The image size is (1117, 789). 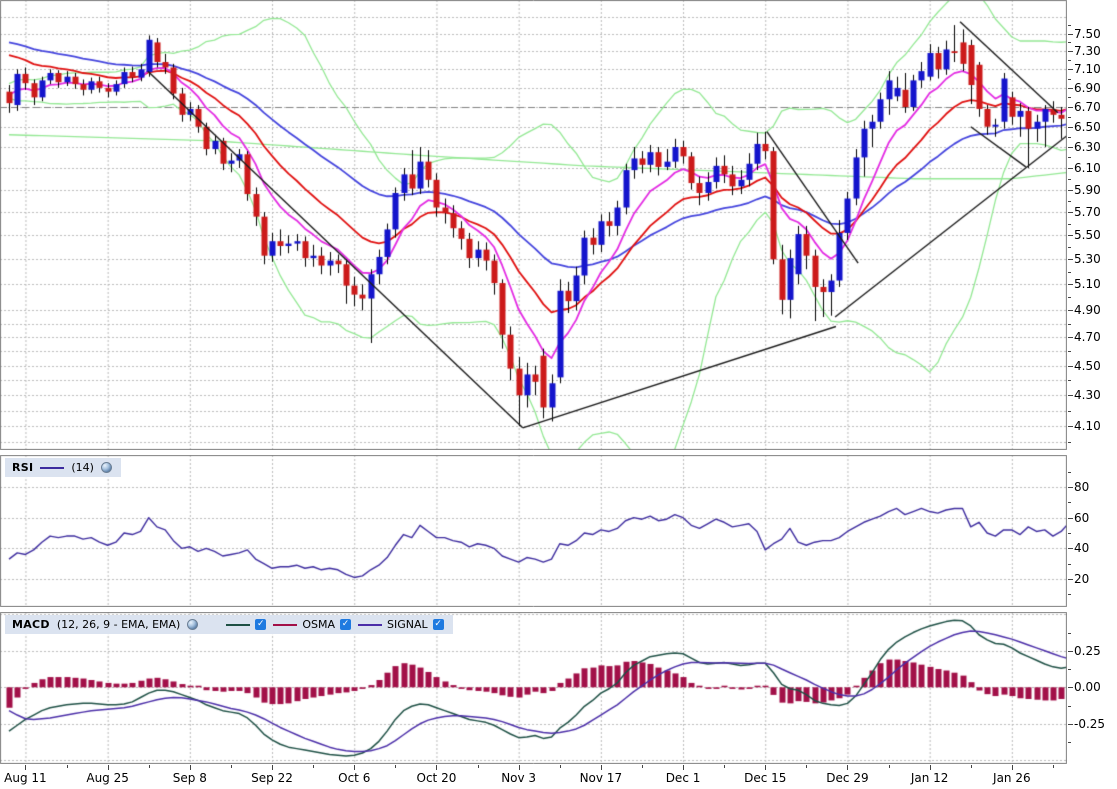 What do you see at coordinates (25, 778) in the screenshot?
I see `date-axis-label: Aug 11` at bounding box center [25, 778].